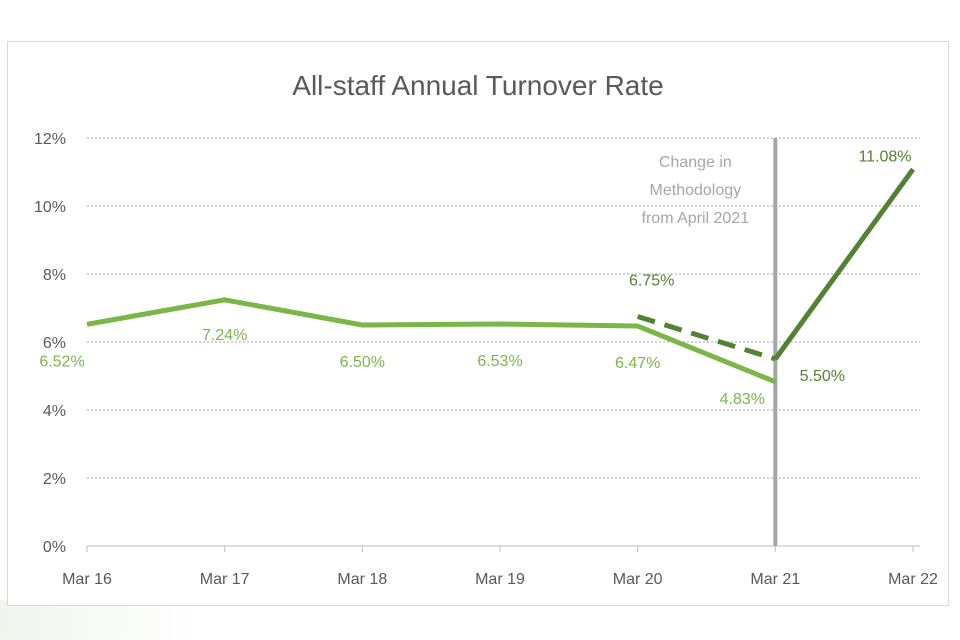 This screenshot has width=960, height=640. What do you see at coordinates (695, 162) in the screenshot?
I see `annotation-text-line: Change in` at bounding box center [695, 162].